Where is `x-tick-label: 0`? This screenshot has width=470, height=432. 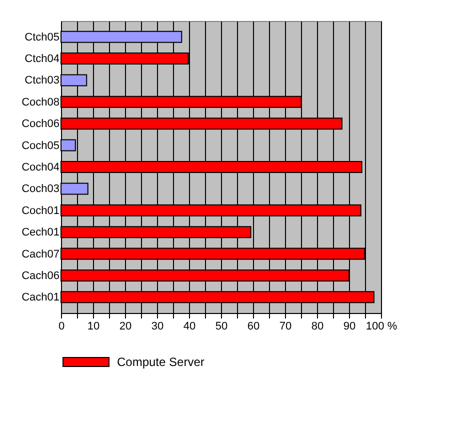
x-tick-label: 0 is located at coordinates (61, 326).